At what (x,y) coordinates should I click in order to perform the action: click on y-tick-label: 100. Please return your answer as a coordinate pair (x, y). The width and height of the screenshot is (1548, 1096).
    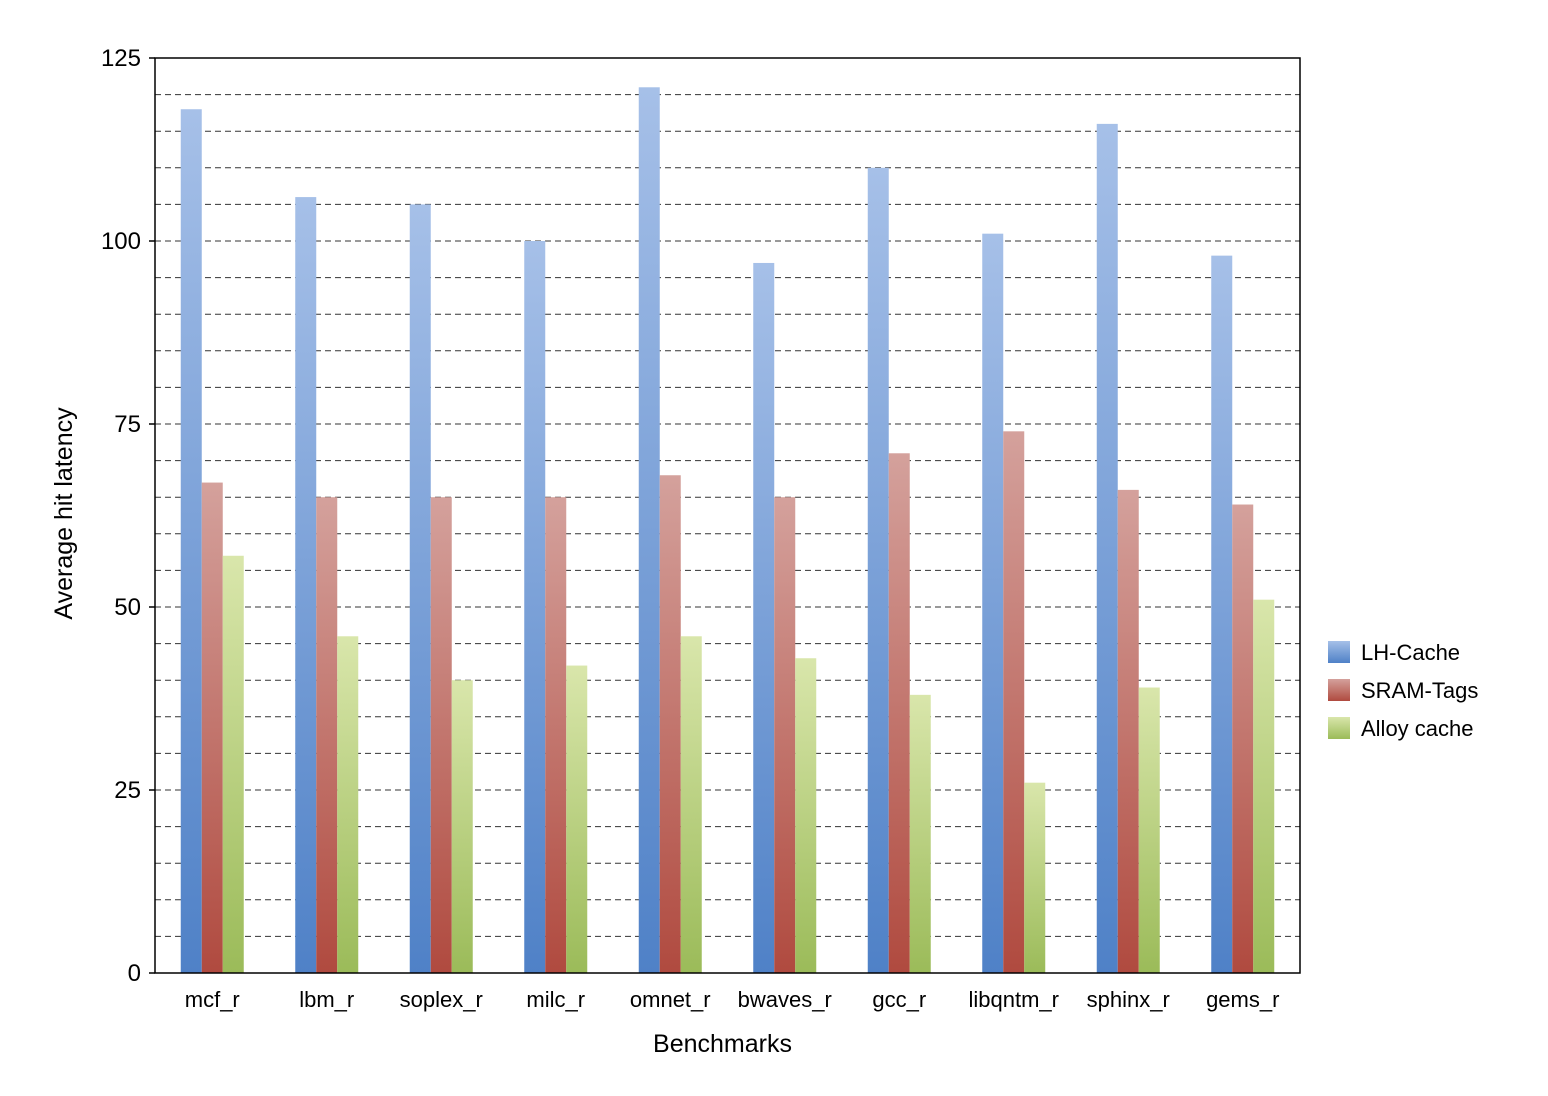
    Looking at the image, I should click on (121, 241).